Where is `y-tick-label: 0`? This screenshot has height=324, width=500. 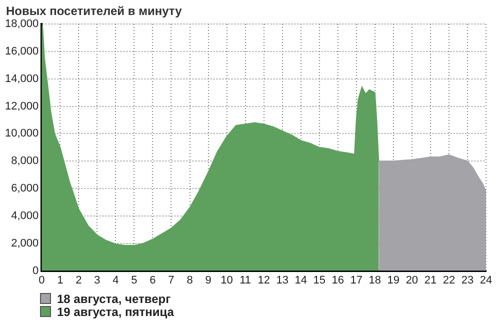
y-tick-label: 0 is located at coordinates (35, 270).